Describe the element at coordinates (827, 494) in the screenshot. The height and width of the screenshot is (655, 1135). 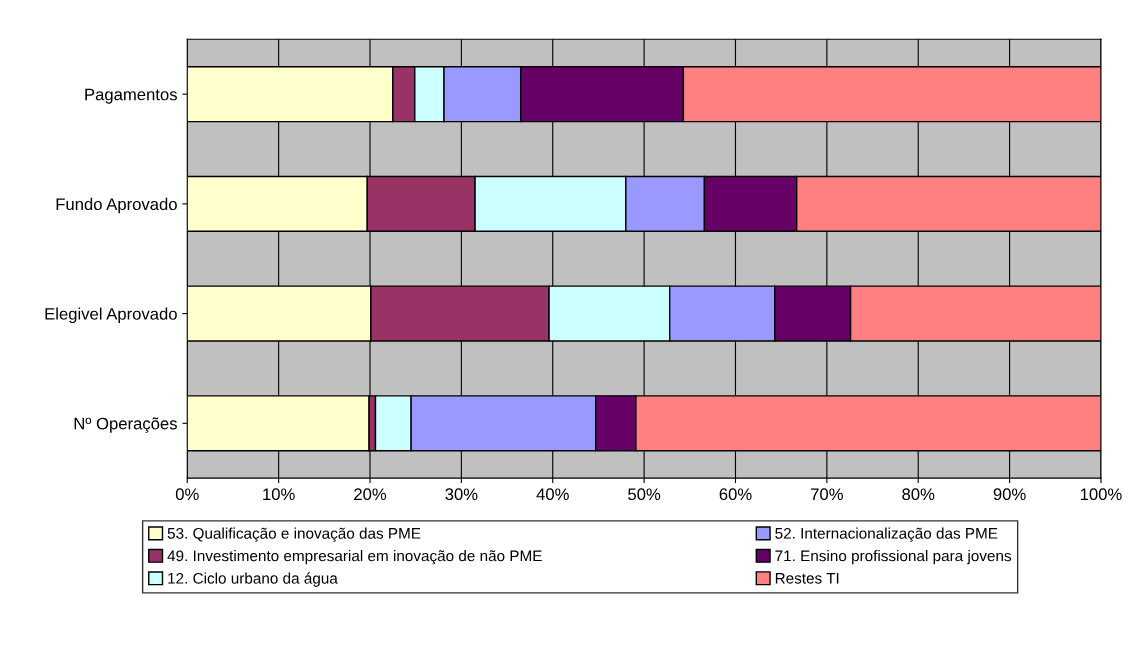
I see `x-tick-label: 70%` at that location.